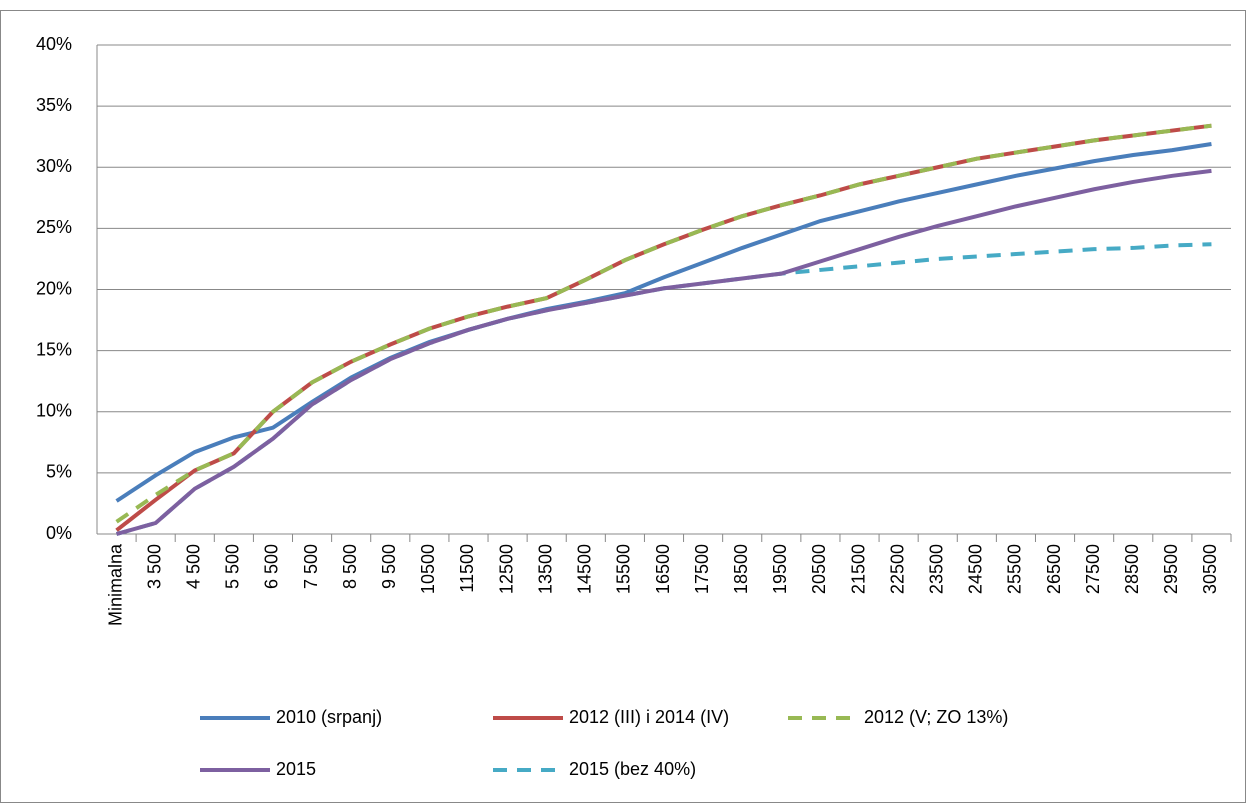  I want to click on x-tick-label: 15500, so click(624, 569).